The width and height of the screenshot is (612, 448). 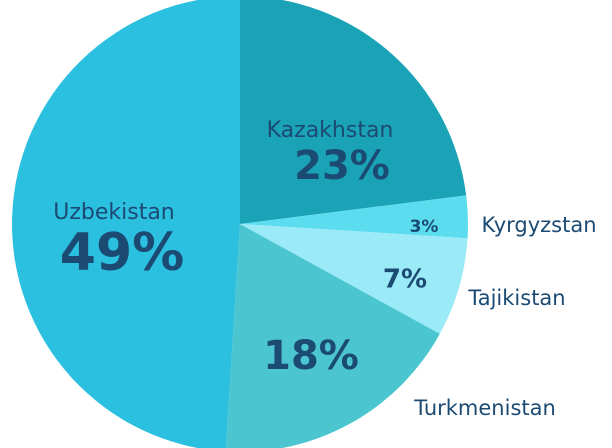 What do you see at coordinates (405, 280) in the screenshot?
I see `value-label: 7%` at bounding box center [405, 280].